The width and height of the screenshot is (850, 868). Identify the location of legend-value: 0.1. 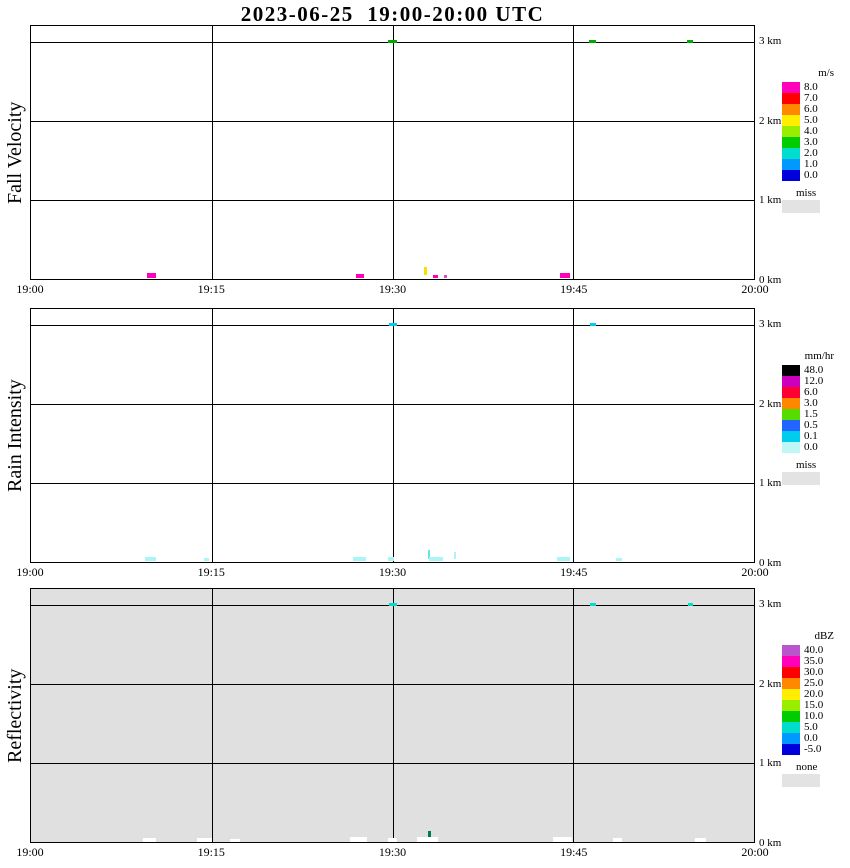
(811, 436).